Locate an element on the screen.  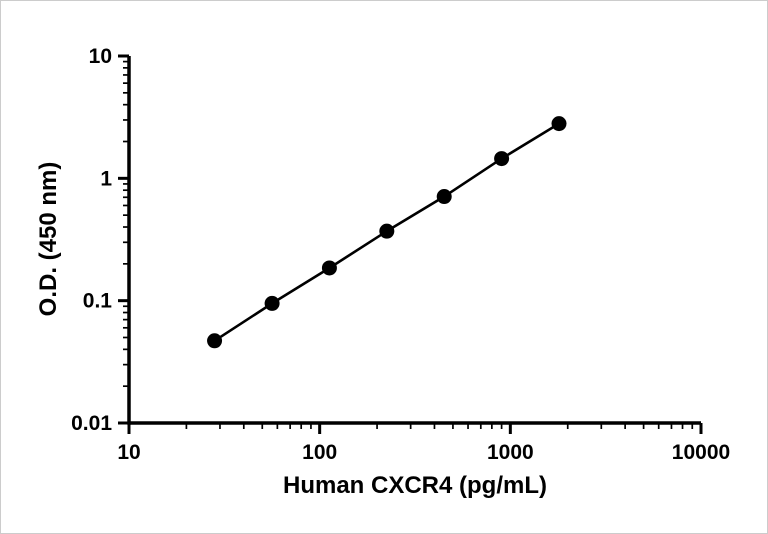
x-tick-label: 100 is located at coordinates (319, 452).